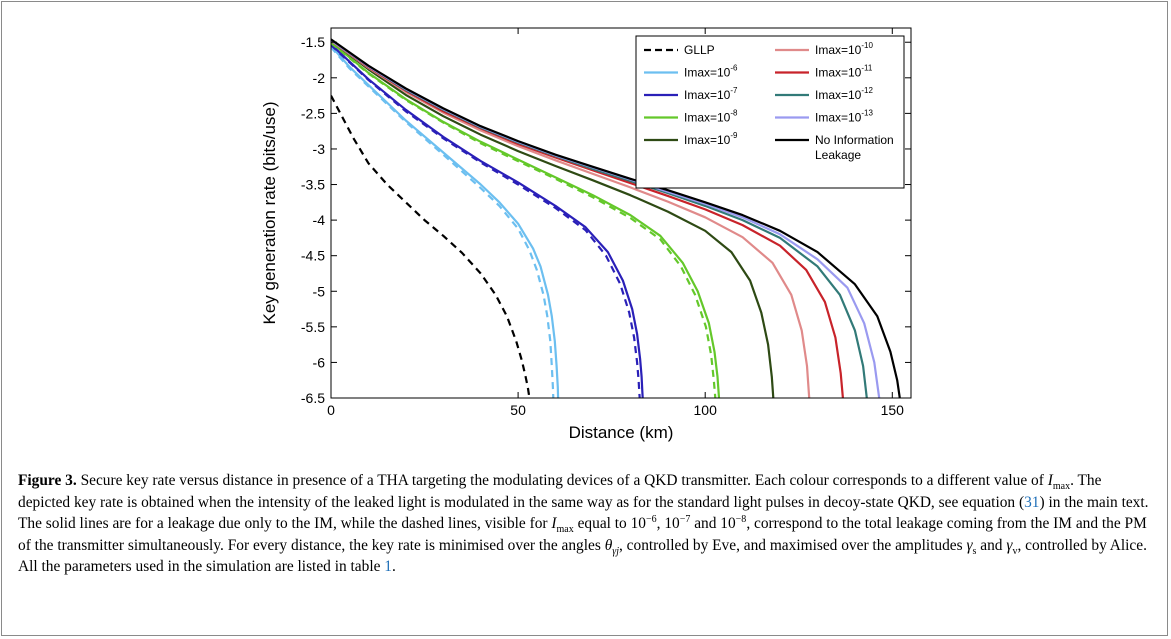 The width and height of the screenshot is (1171, 639). Describe the element at coordinates (706, 410) in the screenshot. I see `x-tick-label: 100` at that location.